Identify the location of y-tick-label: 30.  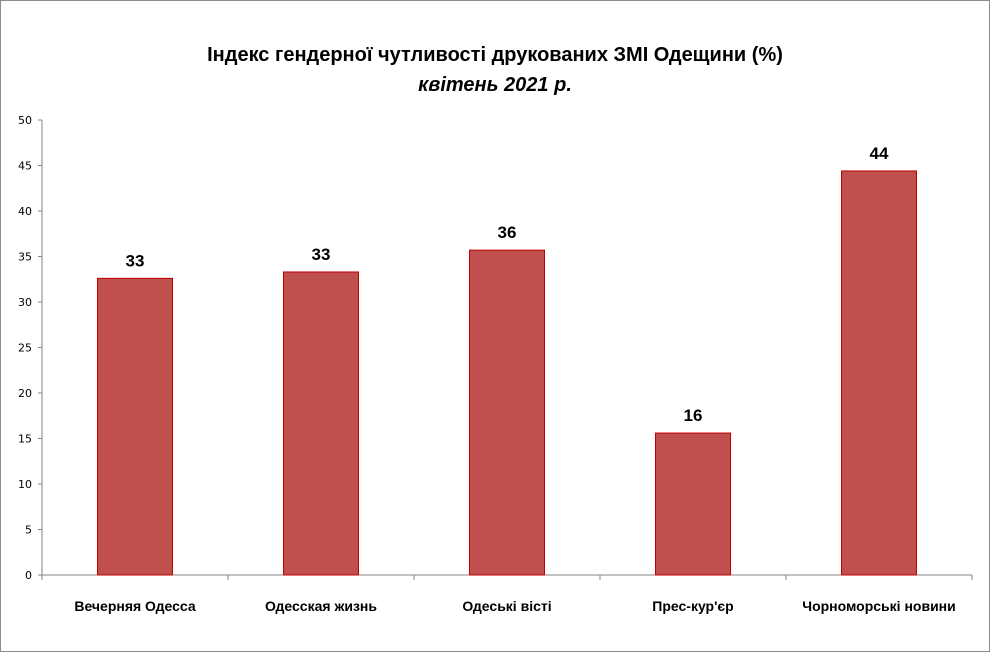
(25, 302).